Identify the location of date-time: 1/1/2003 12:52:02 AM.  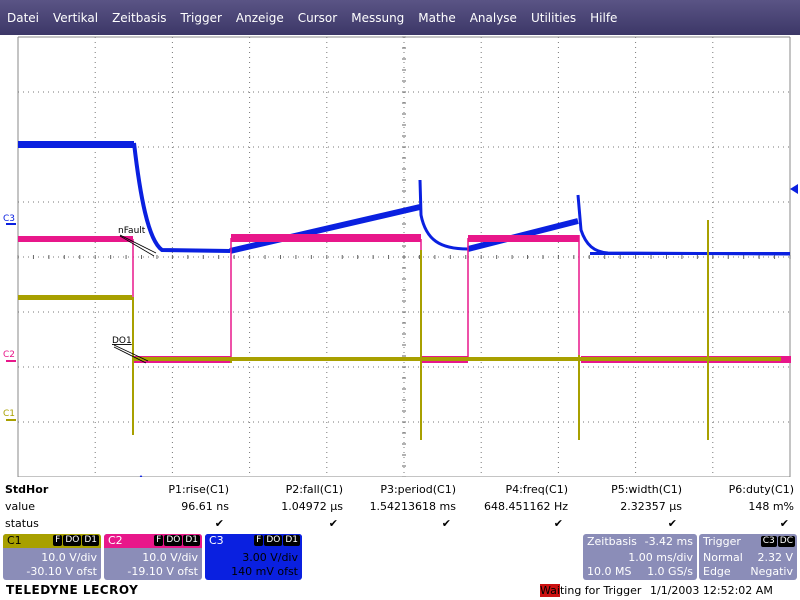
(711, 590).